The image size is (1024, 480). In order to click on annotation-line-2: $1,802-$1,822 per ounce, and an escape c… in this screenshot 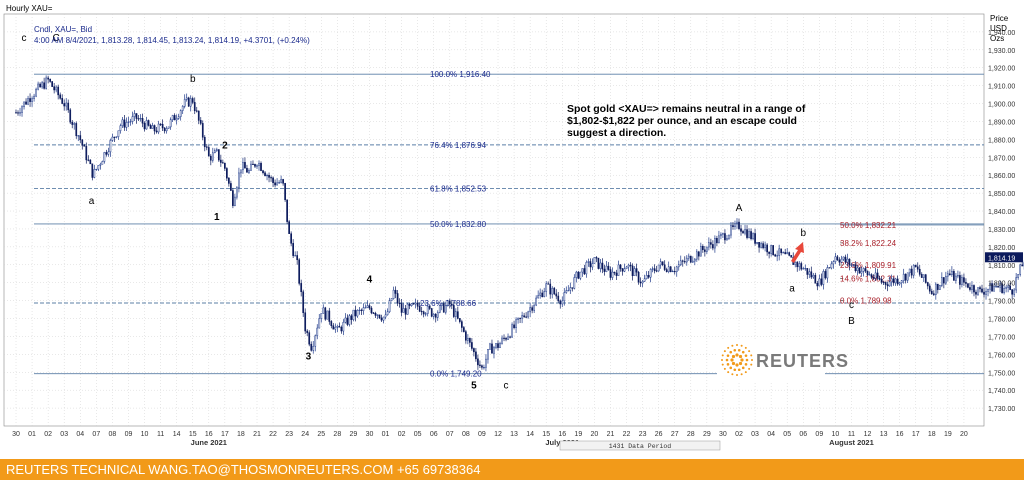, I will do `click(682, 121)`.